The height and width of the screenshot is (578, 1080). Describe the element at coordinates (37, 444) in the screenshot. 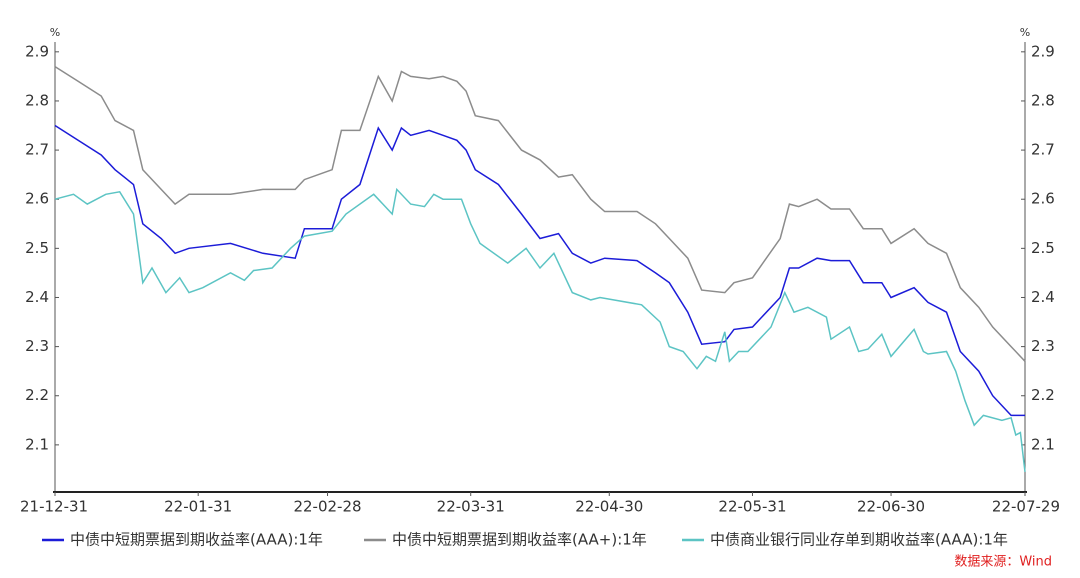

I see `y-tick-label: 2.1` at that location.